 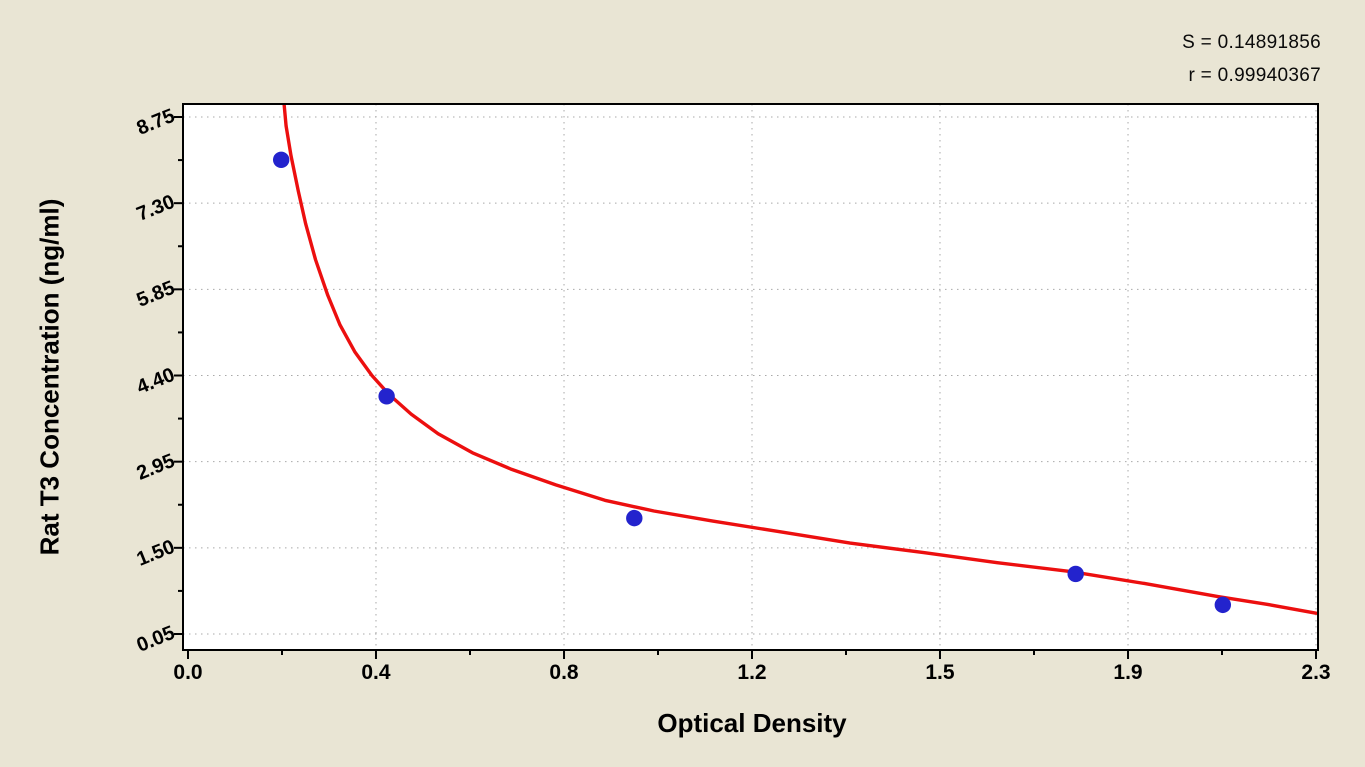 I want to click on x-tick-label: 1.2, so click(x=752, y=672).